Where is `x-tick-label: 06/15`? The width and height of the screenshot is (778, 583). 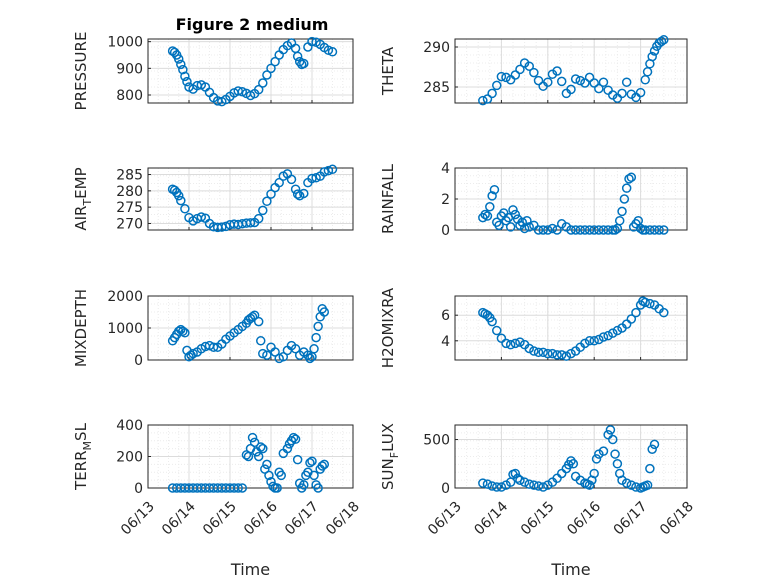
x-tick-label: 06/15 is located at coordinates (220, 519).